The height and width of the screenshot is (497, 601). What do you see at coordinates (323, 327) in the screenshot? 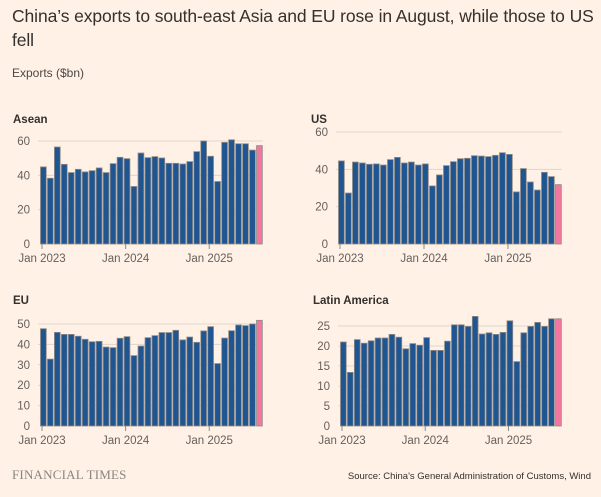
I see `latin-america-y-tick-label: 25` at bounding box center [323, 327].